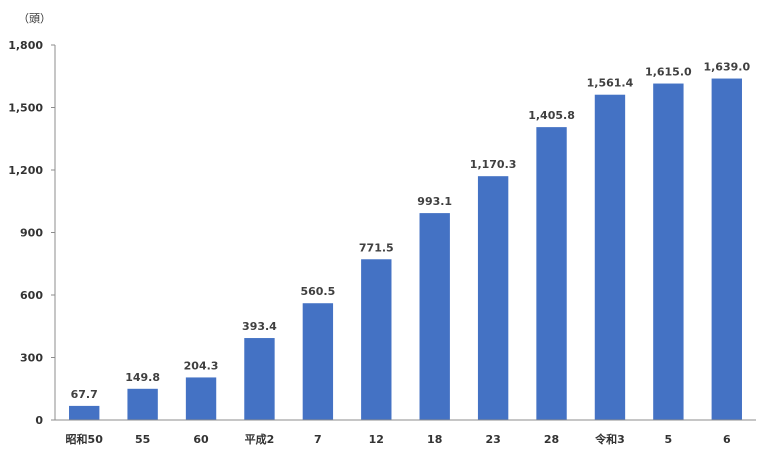 The image size is (782, 452). Describe the element at coordinates (317, 291) in the screenshot. I see `bar-value-label: 560.5` at that location.